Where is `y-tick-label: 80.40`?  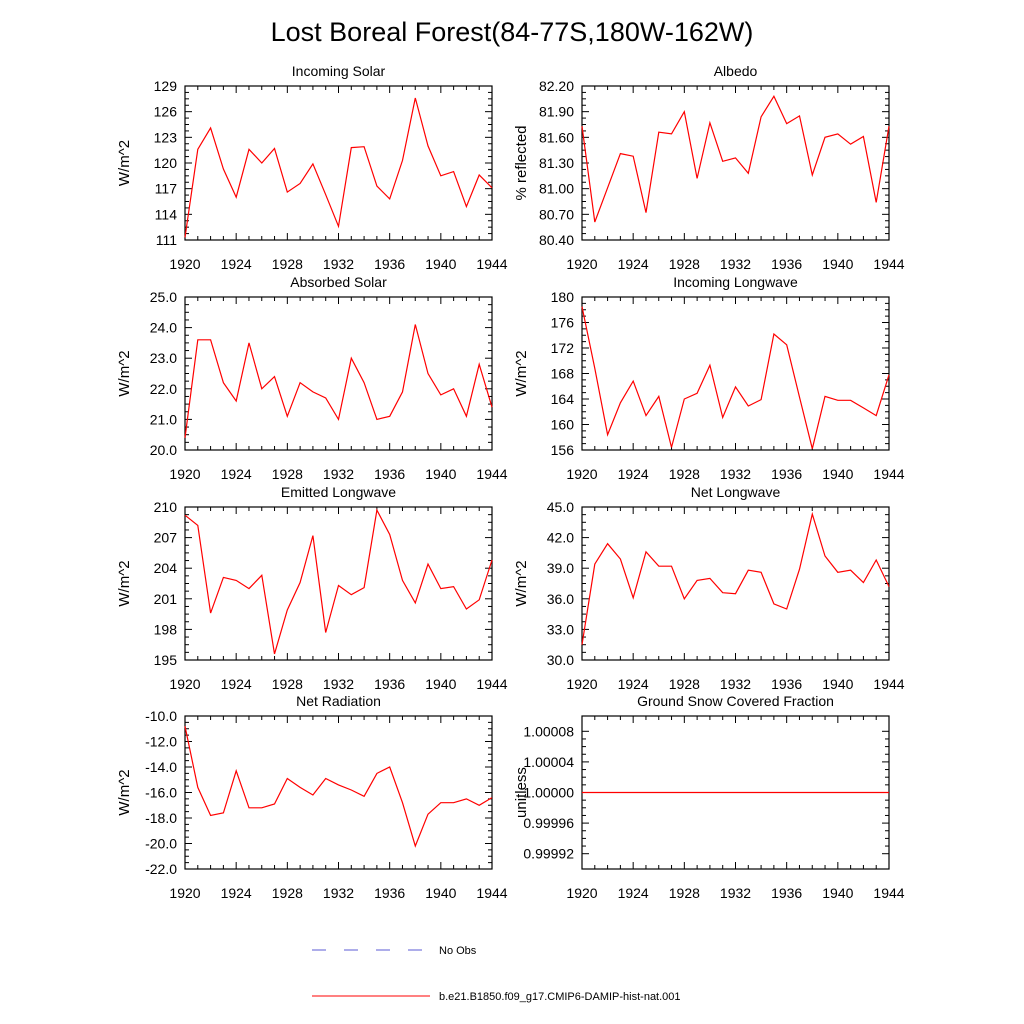
y-tick-label: 80.40 is located at coordinates (556, 240).